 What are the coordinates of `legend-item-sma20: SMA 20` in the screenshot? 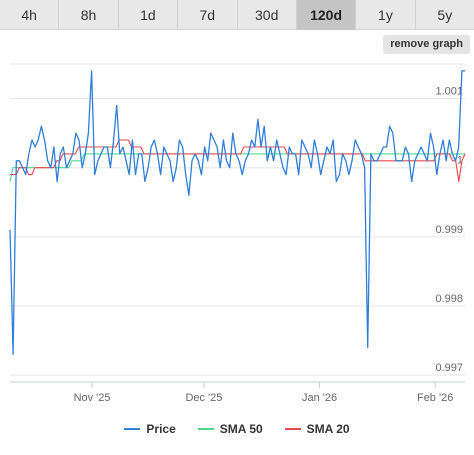 It's located at (317, 429).